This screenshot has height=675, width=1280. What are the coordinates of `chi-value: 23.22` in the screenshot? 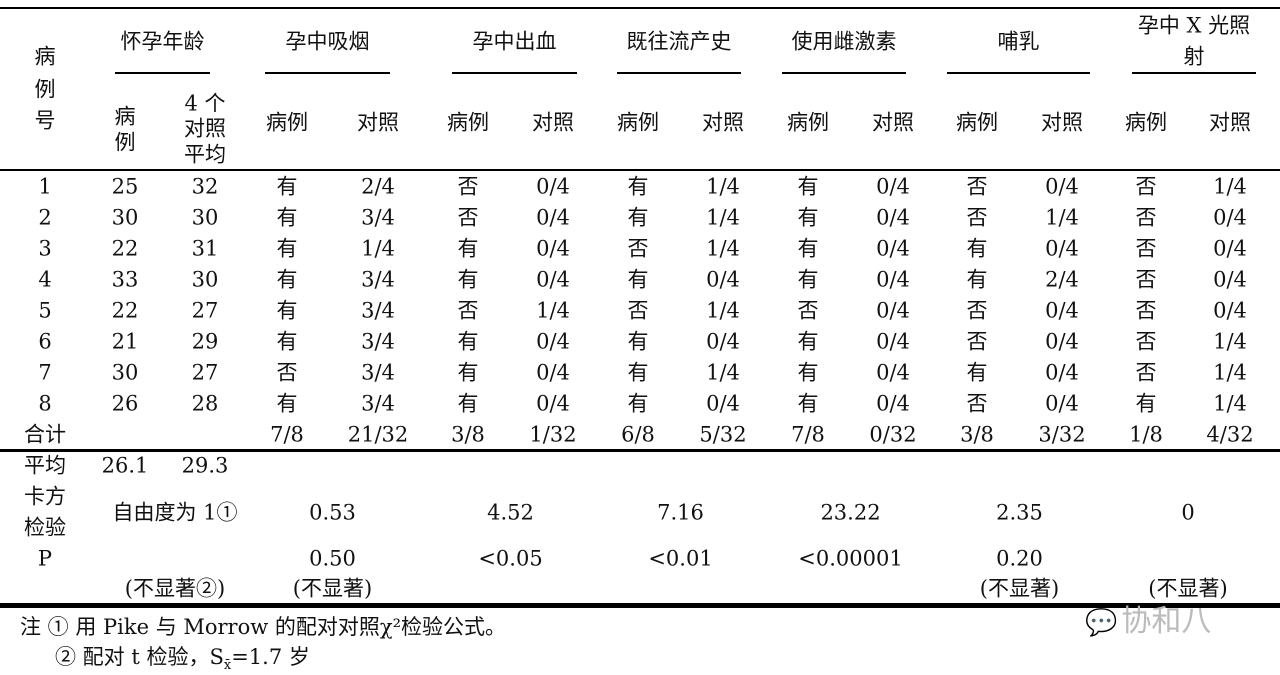 It's located at (850, 512).